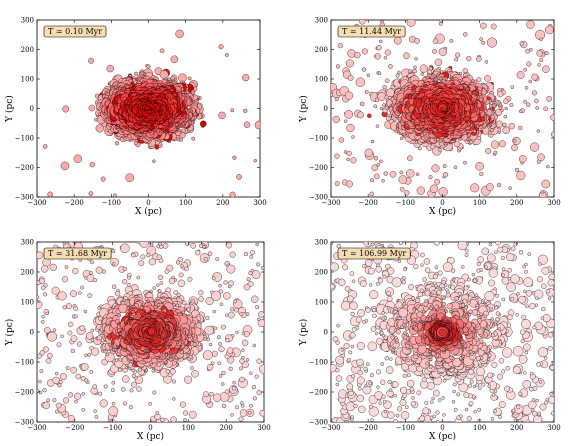  I want to click on time-label-box: T = 31.68 Myr, so click(77, 253).